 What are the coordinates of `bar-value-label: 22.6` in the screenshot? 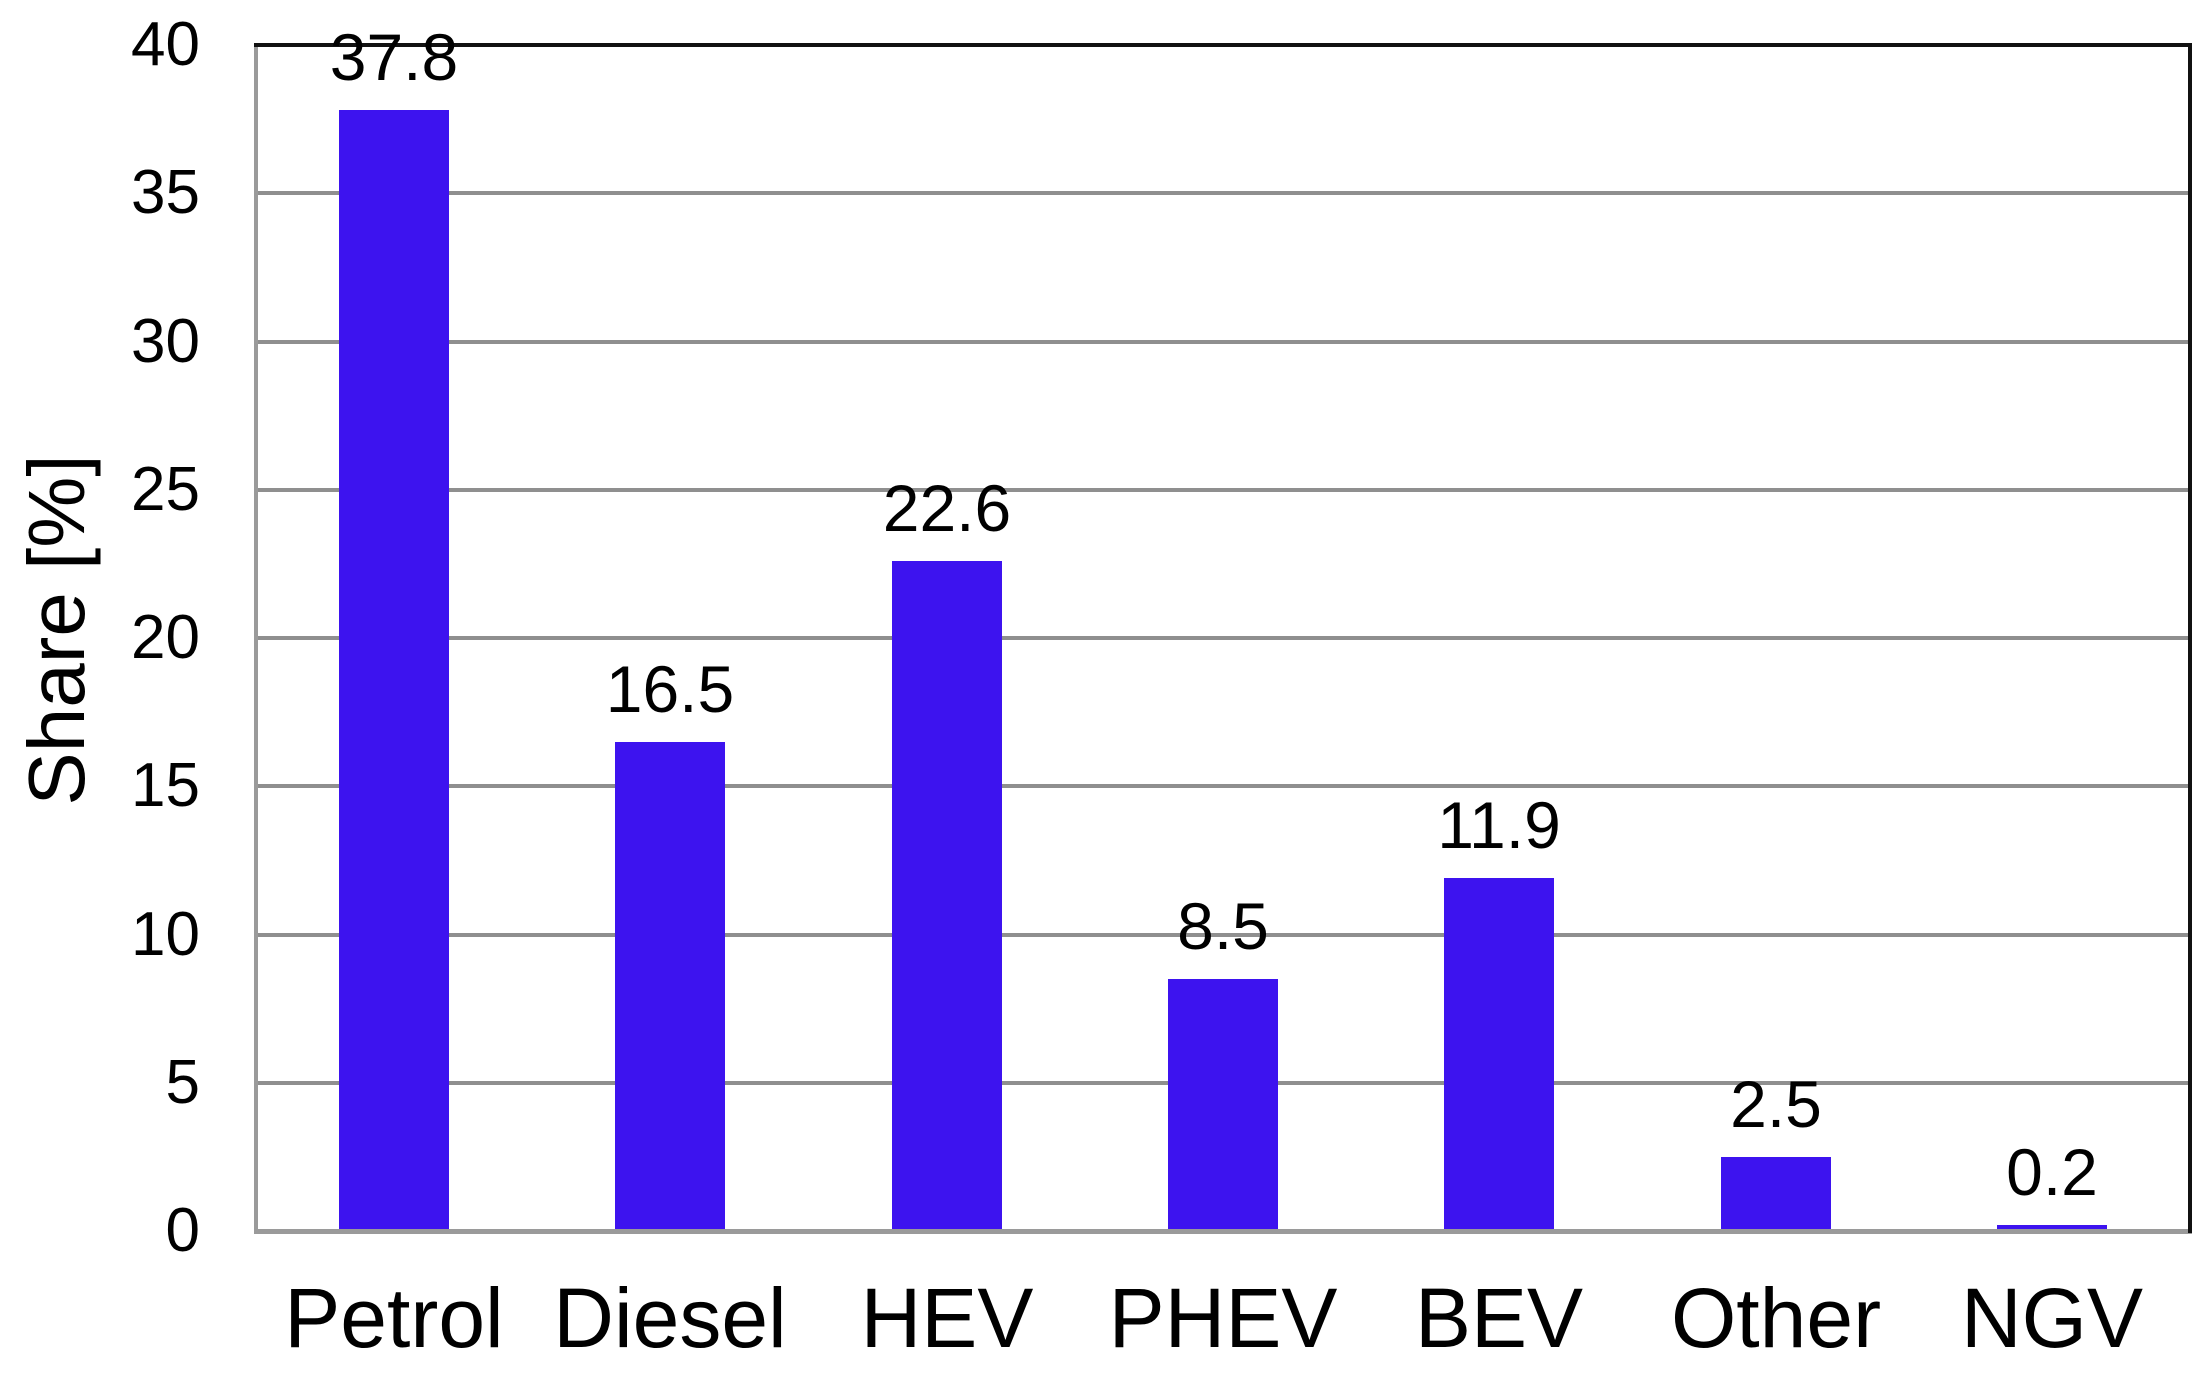 It's located at (947, 508).